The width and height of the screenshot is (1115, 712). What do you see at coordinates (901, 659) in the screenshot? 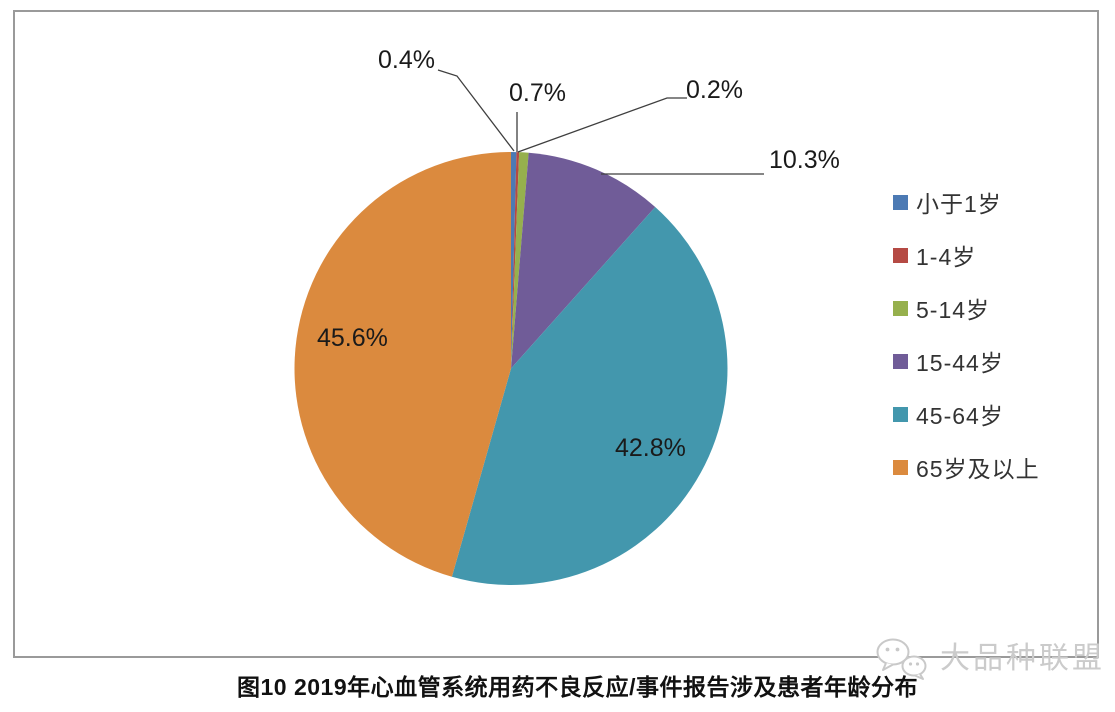
I see `wechat-icon` at bounding box center [901, 659].